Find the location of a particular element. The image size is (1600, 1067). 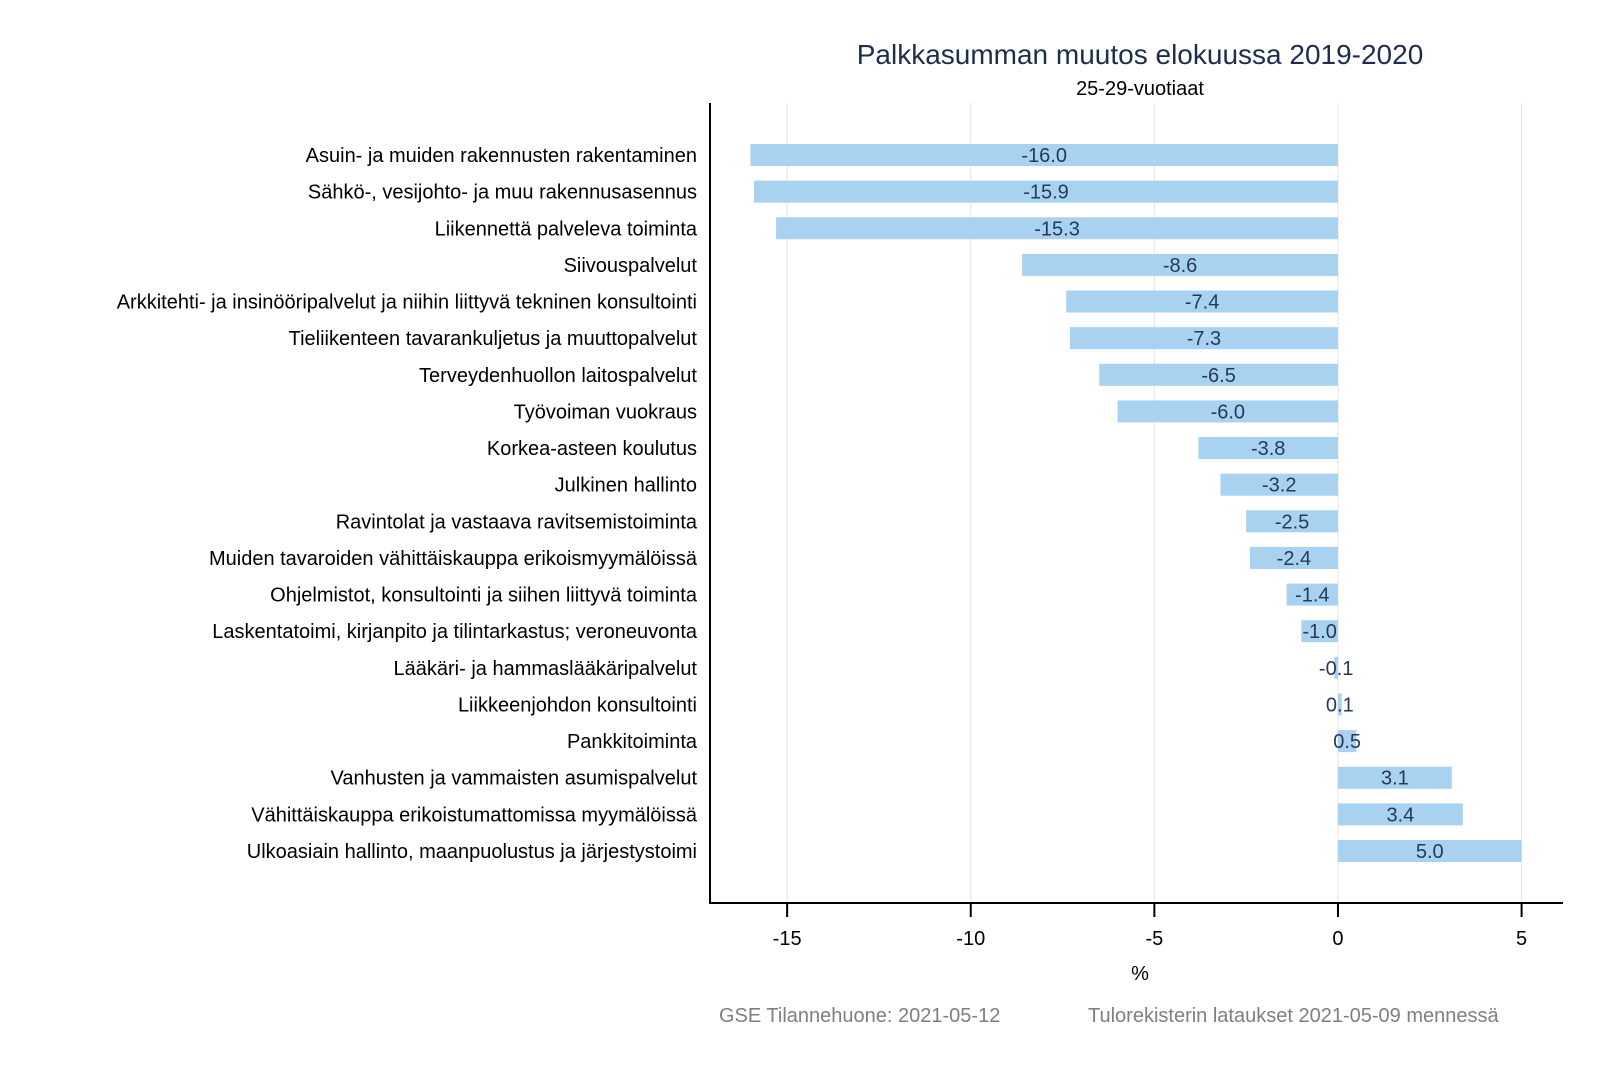

data-label: -6.5 is located at coordinates (1218, 376).